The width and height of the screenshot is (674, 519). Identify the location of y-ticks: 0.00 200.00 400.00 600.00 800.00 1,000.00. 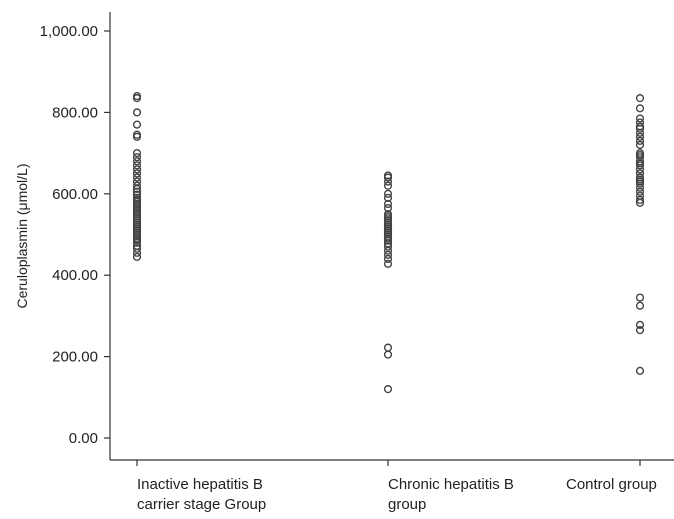
(75, 235).